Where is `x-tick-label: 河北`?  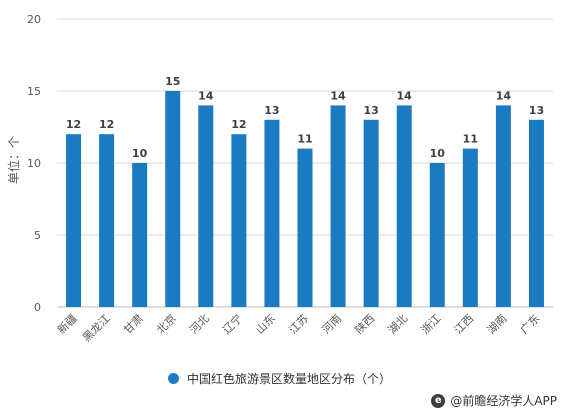
x-tick-label: 河北 is located at coordinates (199, 324).